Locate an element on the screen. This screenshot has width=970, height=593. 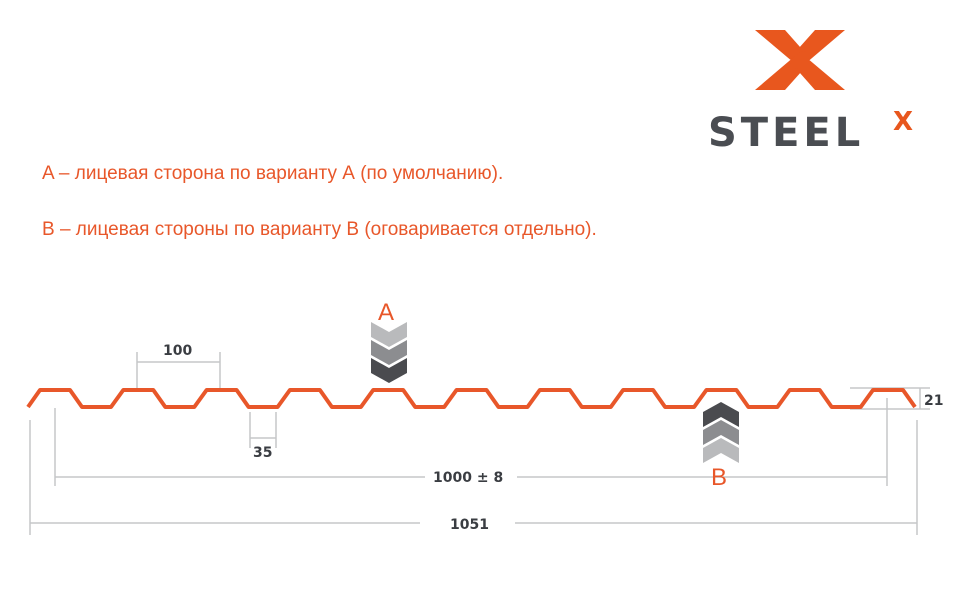
total-width-dimension: 1051 is located at coordinates (469, 525).